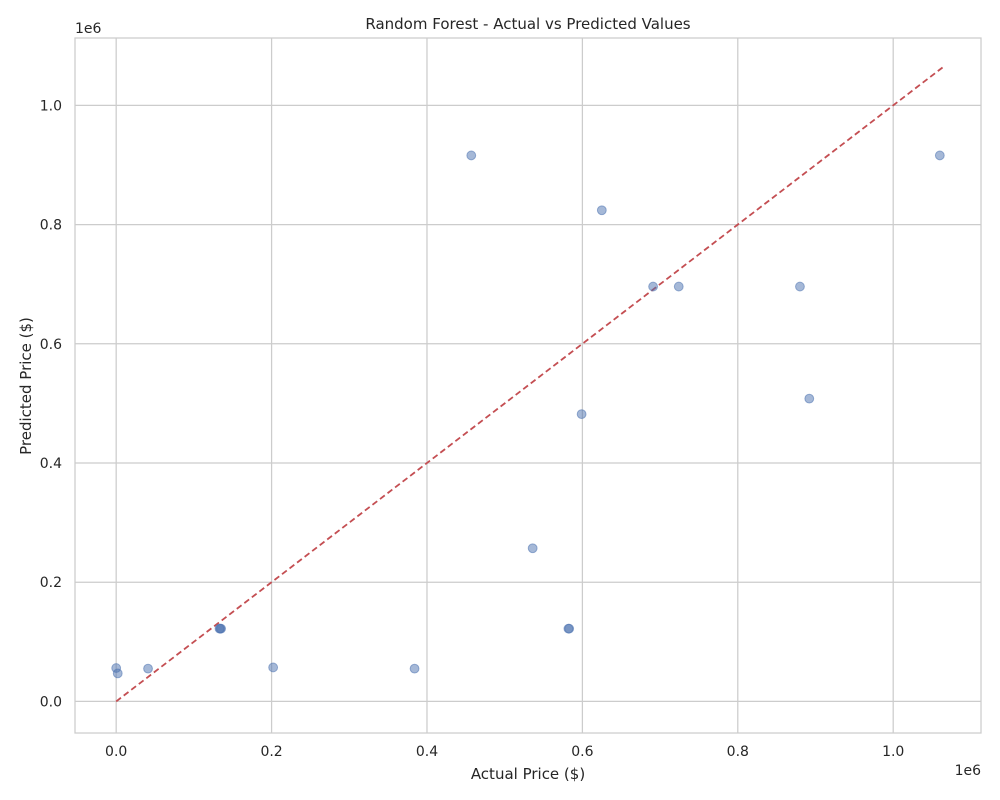 The width and height of the screenshot is (1000, 800). What do you see at coordinates (504, 752) in the screenshot?
I see `x-tick-labels: 0.0 0.2 0.4 0.6 0.8 1.0` at bounding box center [504, 752].